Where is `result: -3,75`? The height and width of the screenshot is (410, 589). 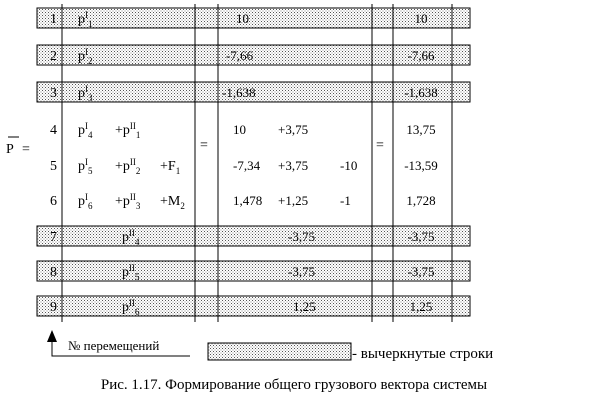 result: -3,75 is located at coordinates (420, 236).